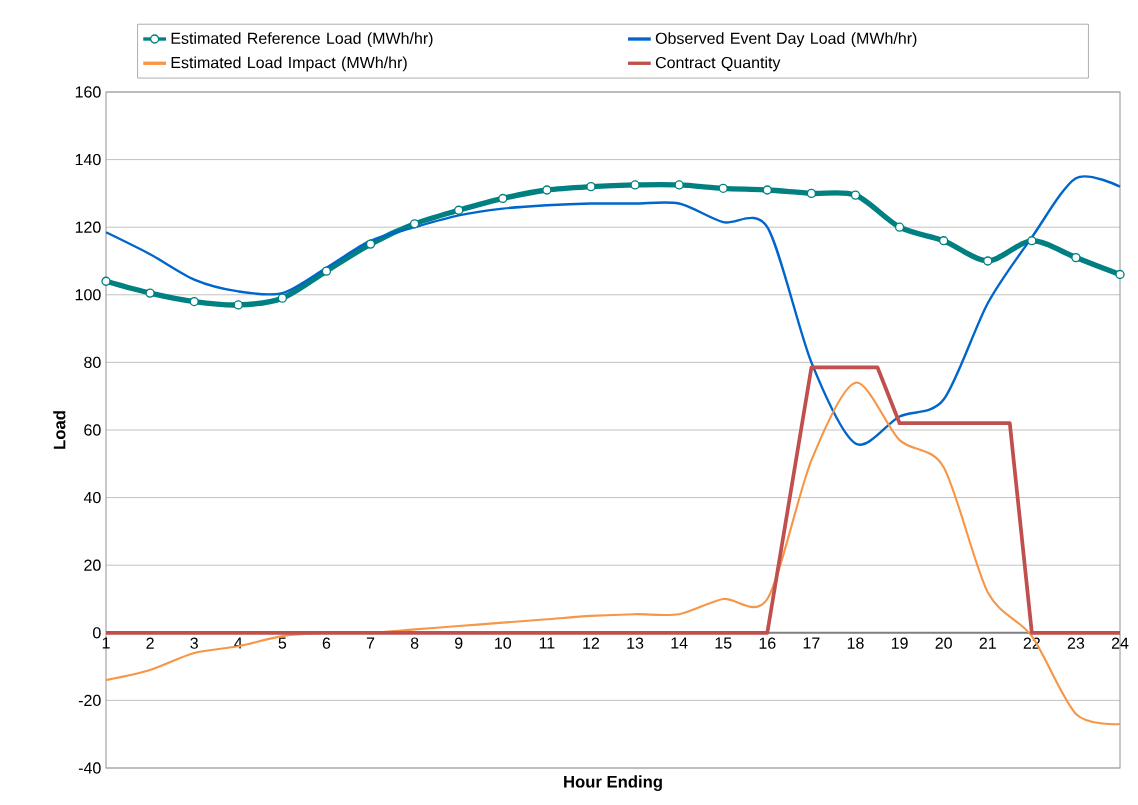 The width and height of the screenshot is (1138, 805). I want to click on y-axis-title: Load, so click(59, 430).